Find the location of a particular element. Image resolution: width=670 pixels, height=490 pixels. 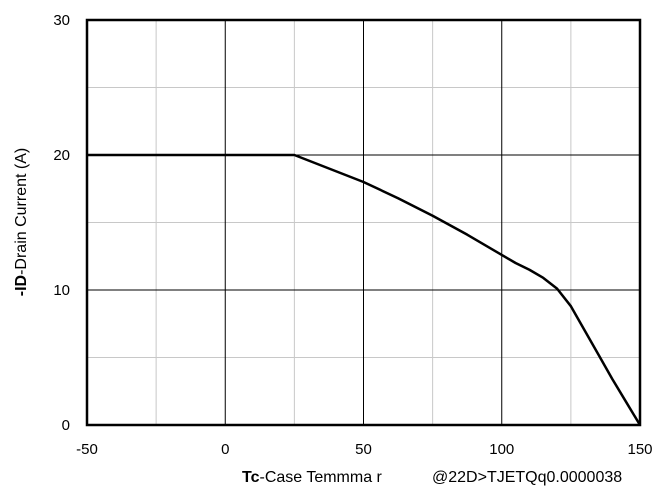

x-tick-label: 50 is located at coordinates (363, 449).